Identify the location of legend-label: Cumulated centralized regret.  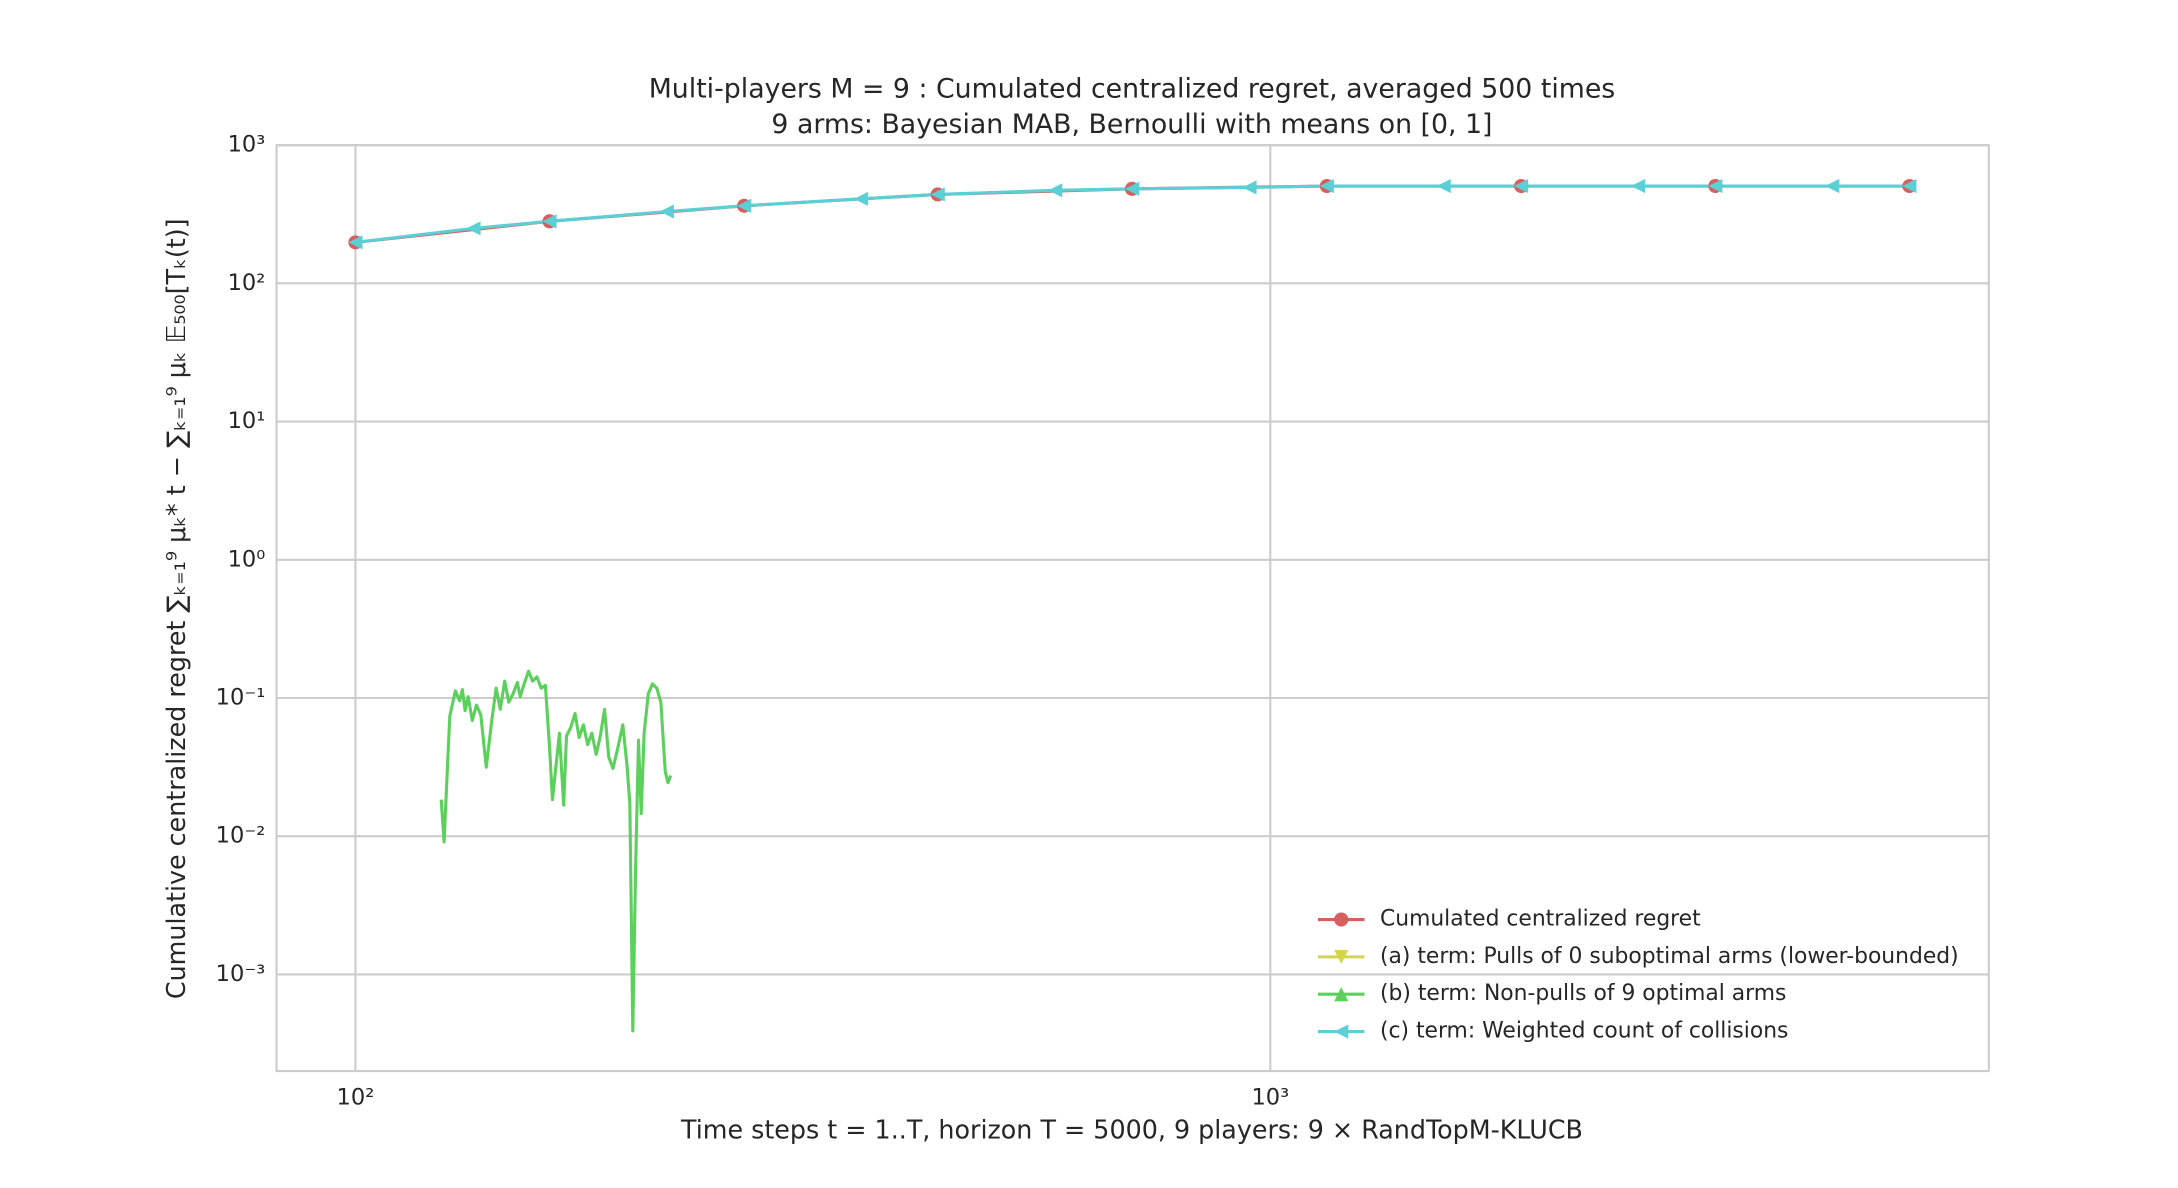
(1540, 919).